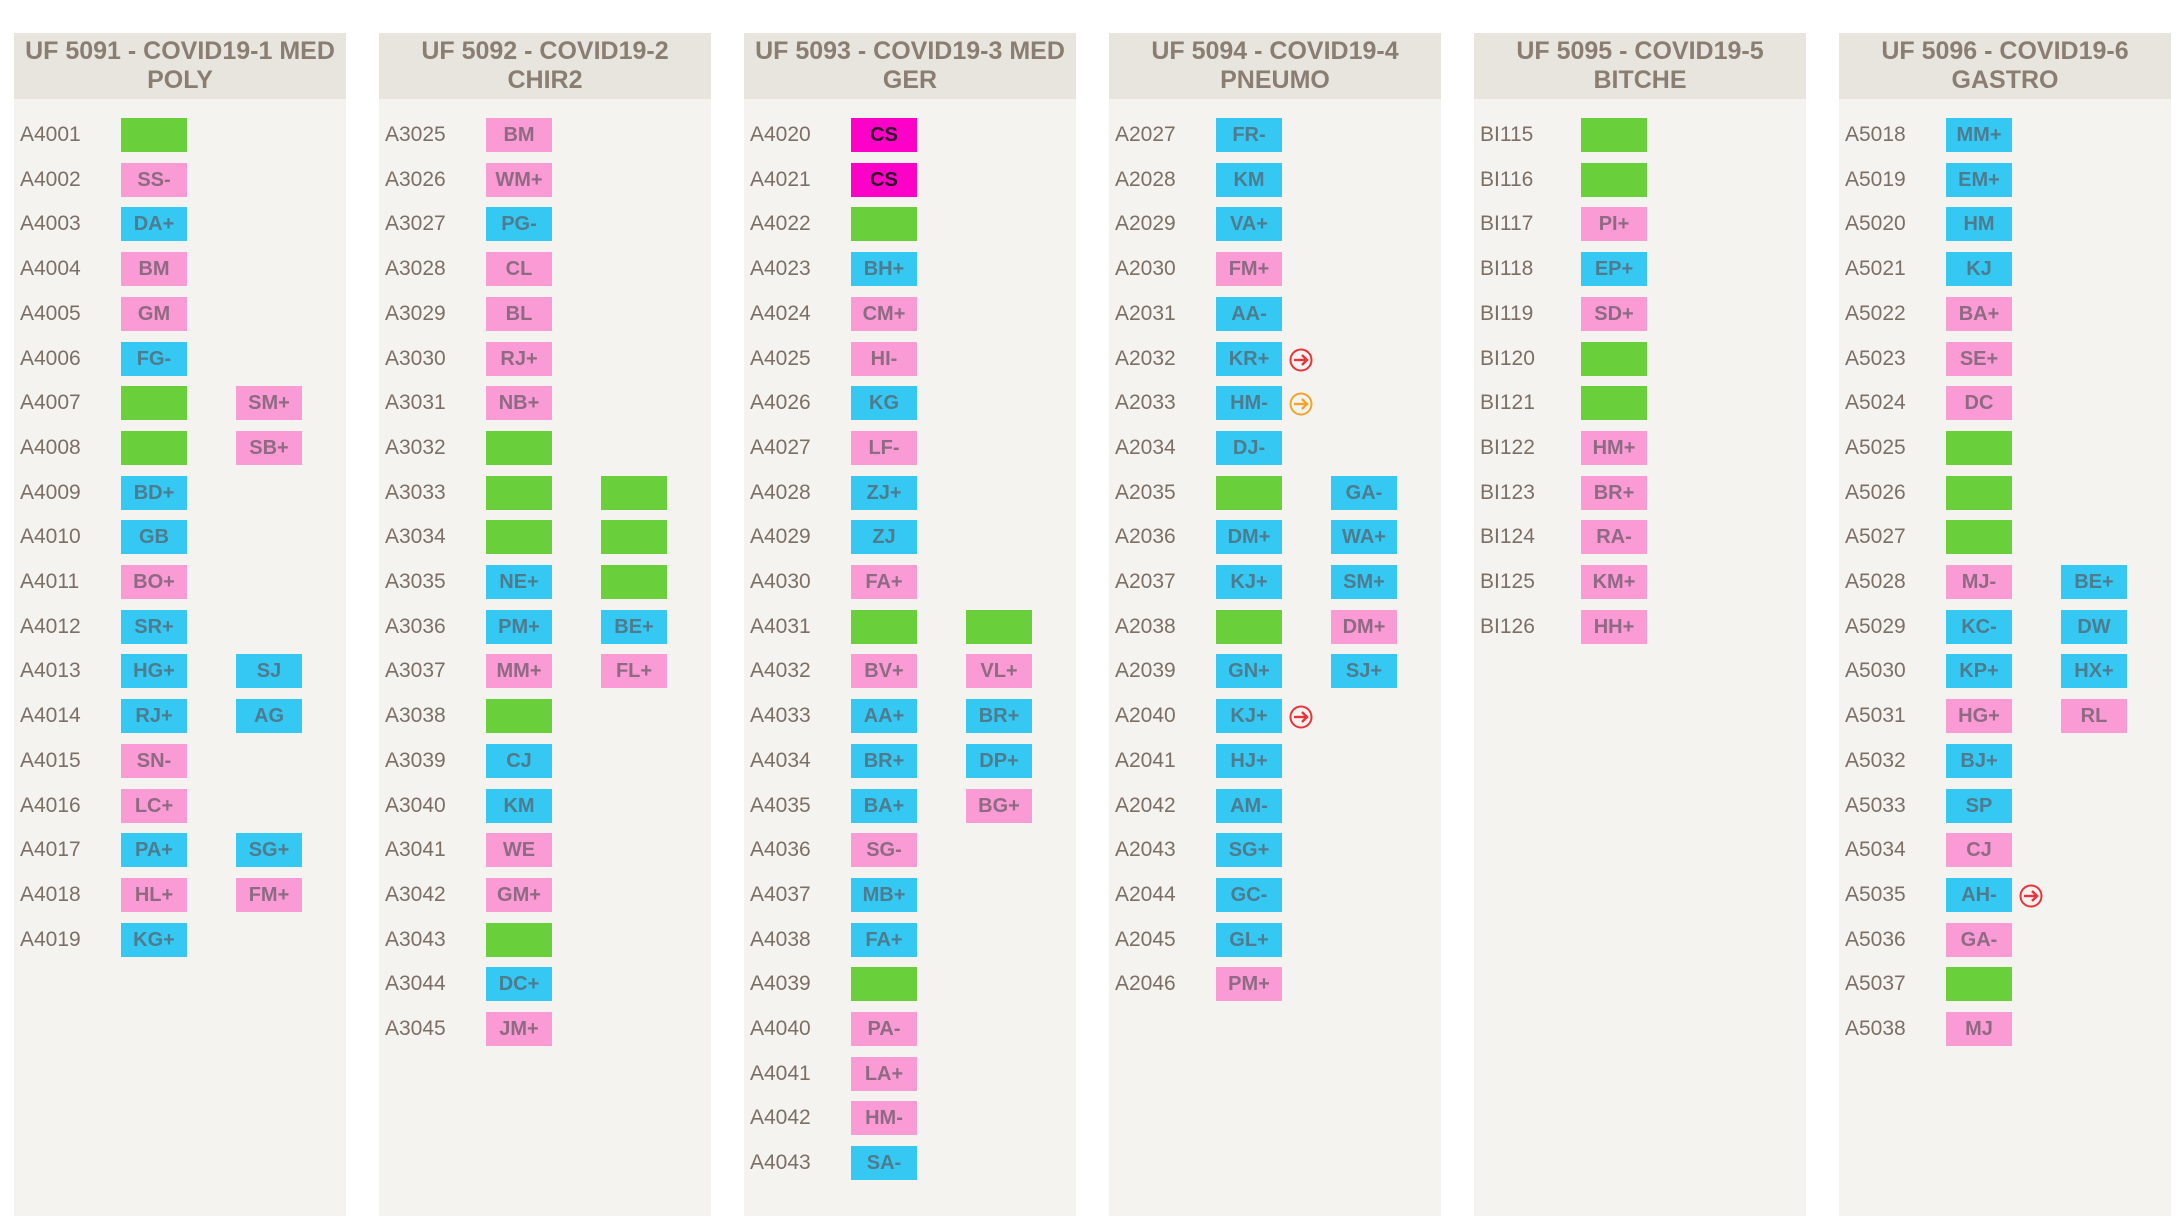  Describe the element at coordinates (1249, 805) in the screenshot. I see `patient-badge: AM-` at that location.